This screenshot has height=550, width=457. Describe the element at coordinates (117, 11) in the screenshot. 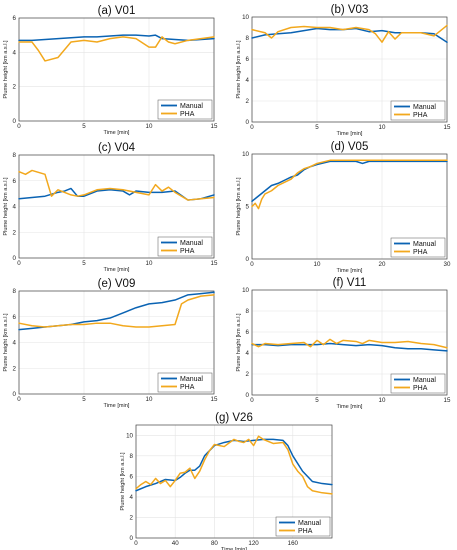

I see `chart-title: (a) V01` at that location.